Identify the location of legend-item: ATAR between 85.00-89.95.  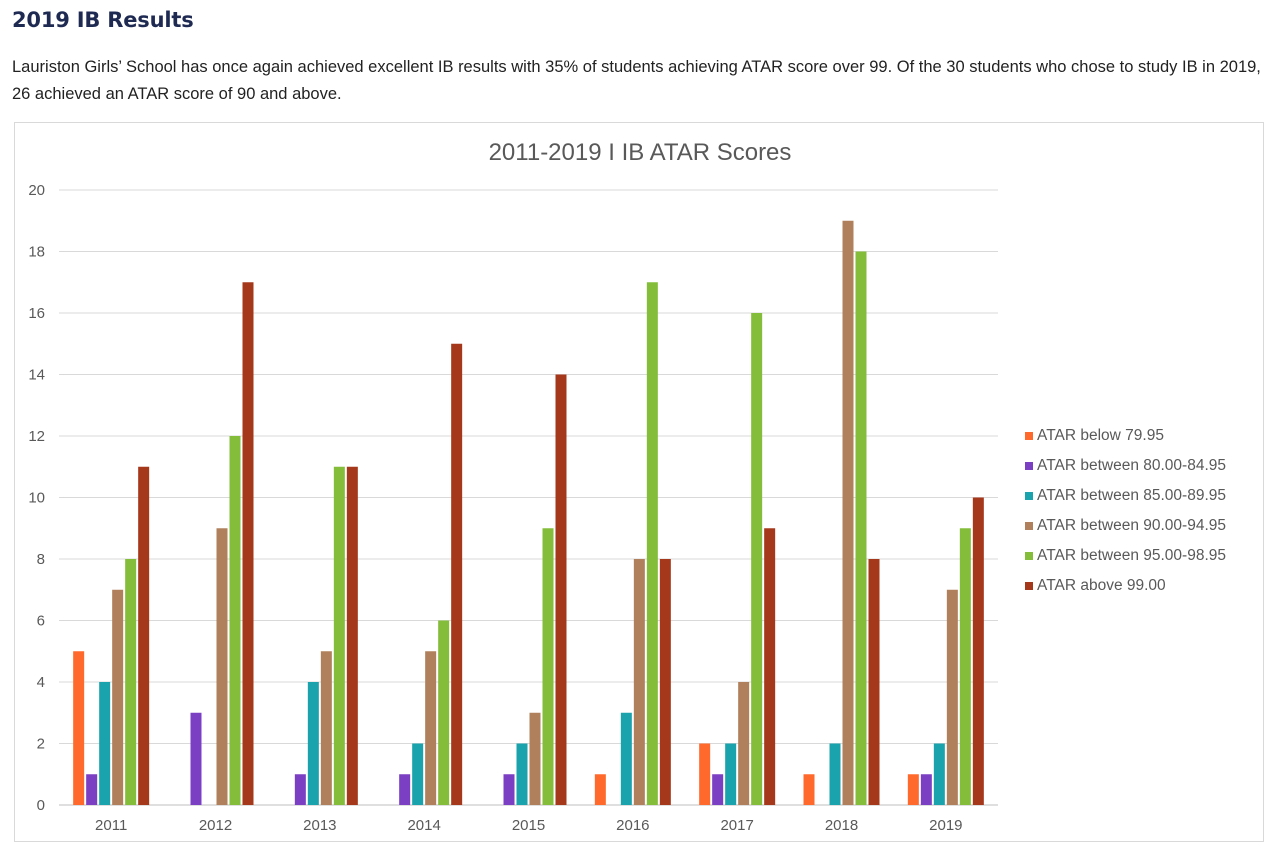
(1125, 496).